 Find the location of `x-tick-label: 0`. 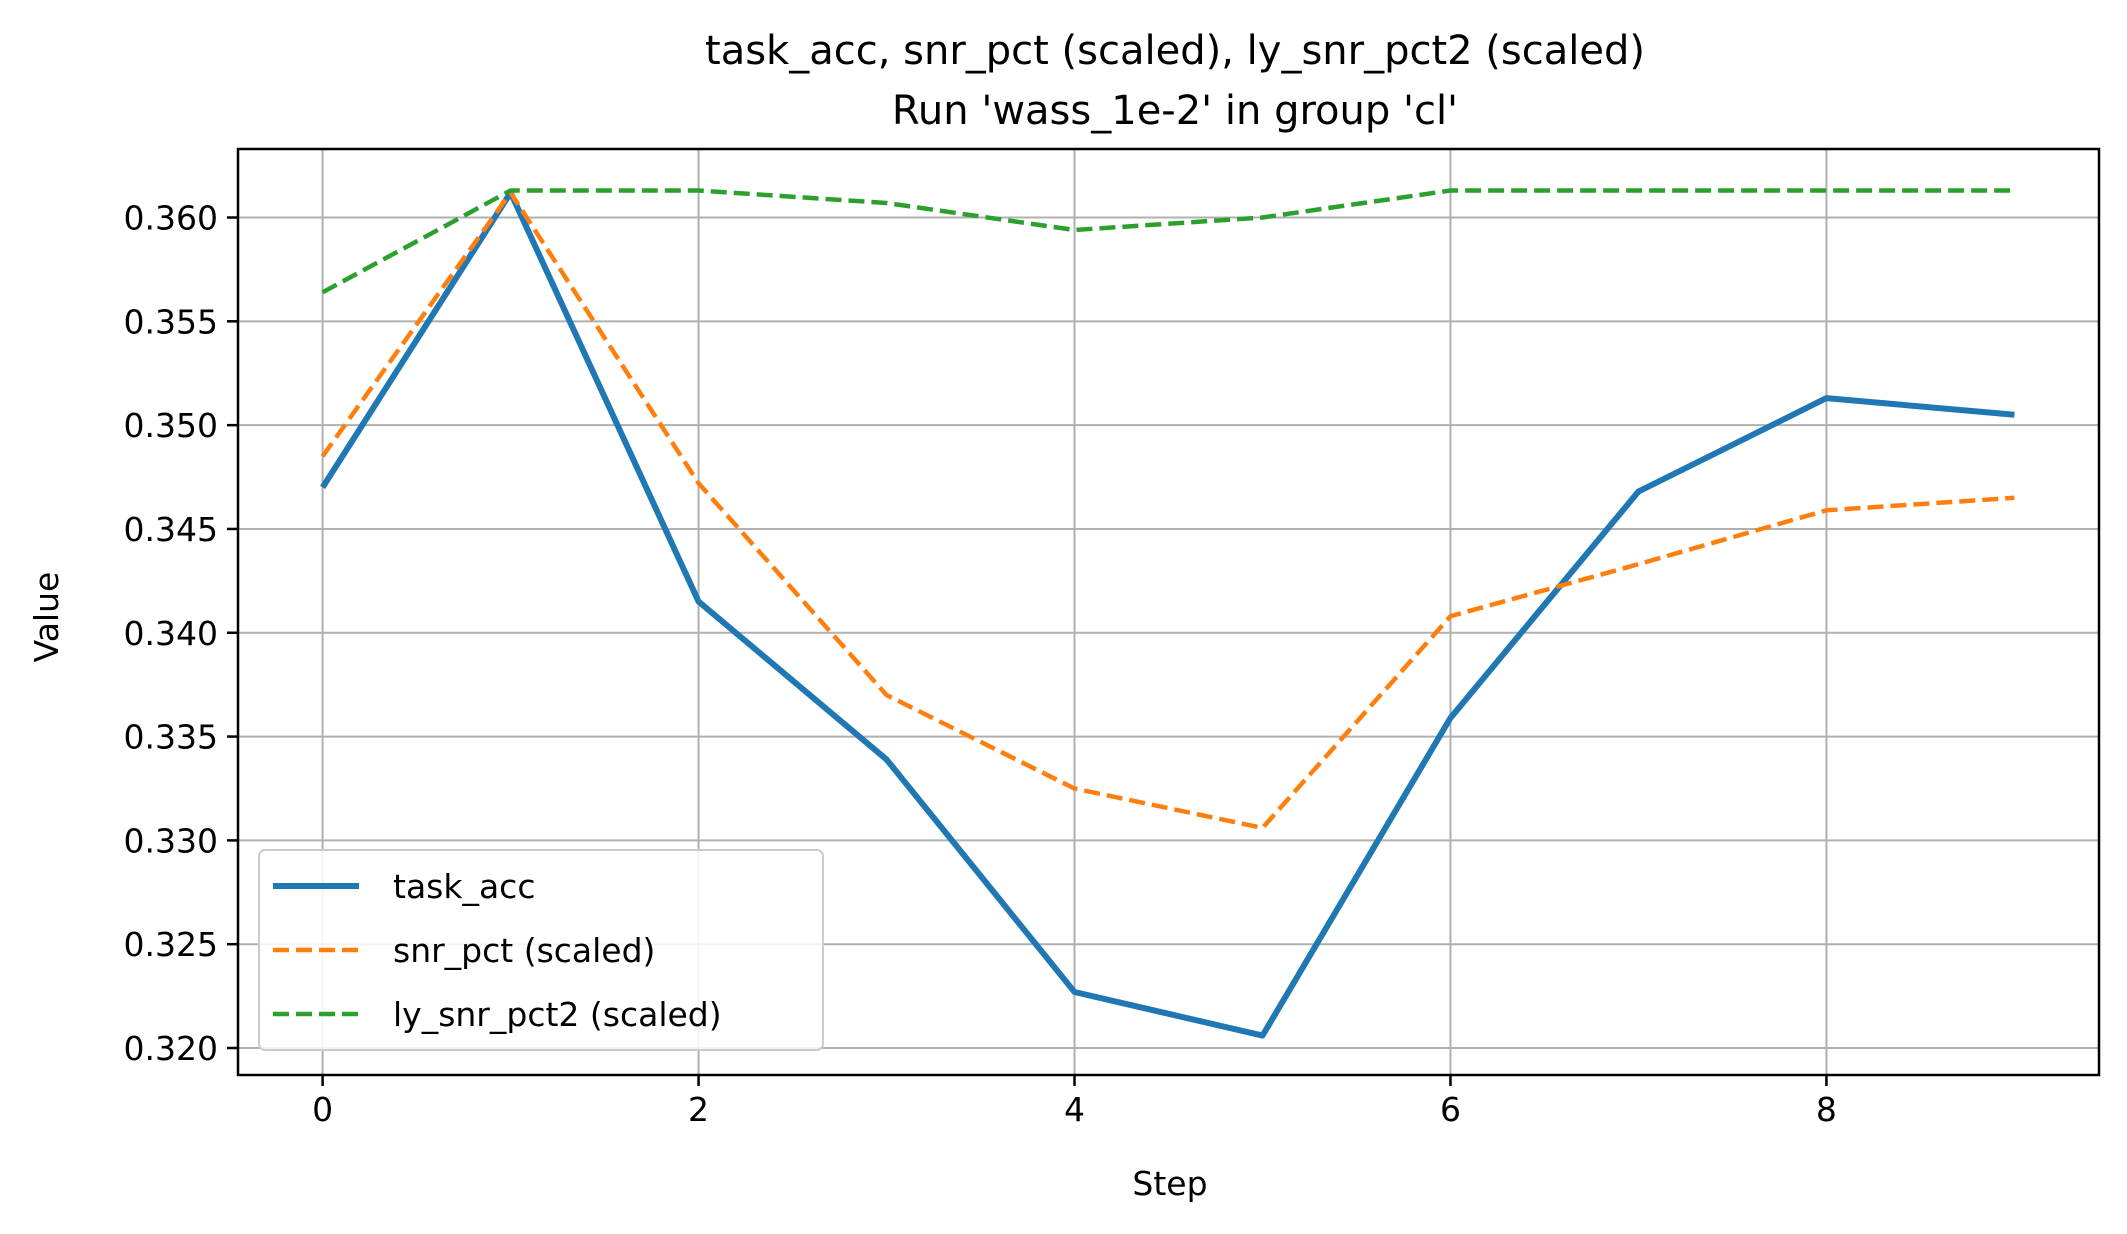

x-tick-label: 0 is located at coordinates (322, 1109).